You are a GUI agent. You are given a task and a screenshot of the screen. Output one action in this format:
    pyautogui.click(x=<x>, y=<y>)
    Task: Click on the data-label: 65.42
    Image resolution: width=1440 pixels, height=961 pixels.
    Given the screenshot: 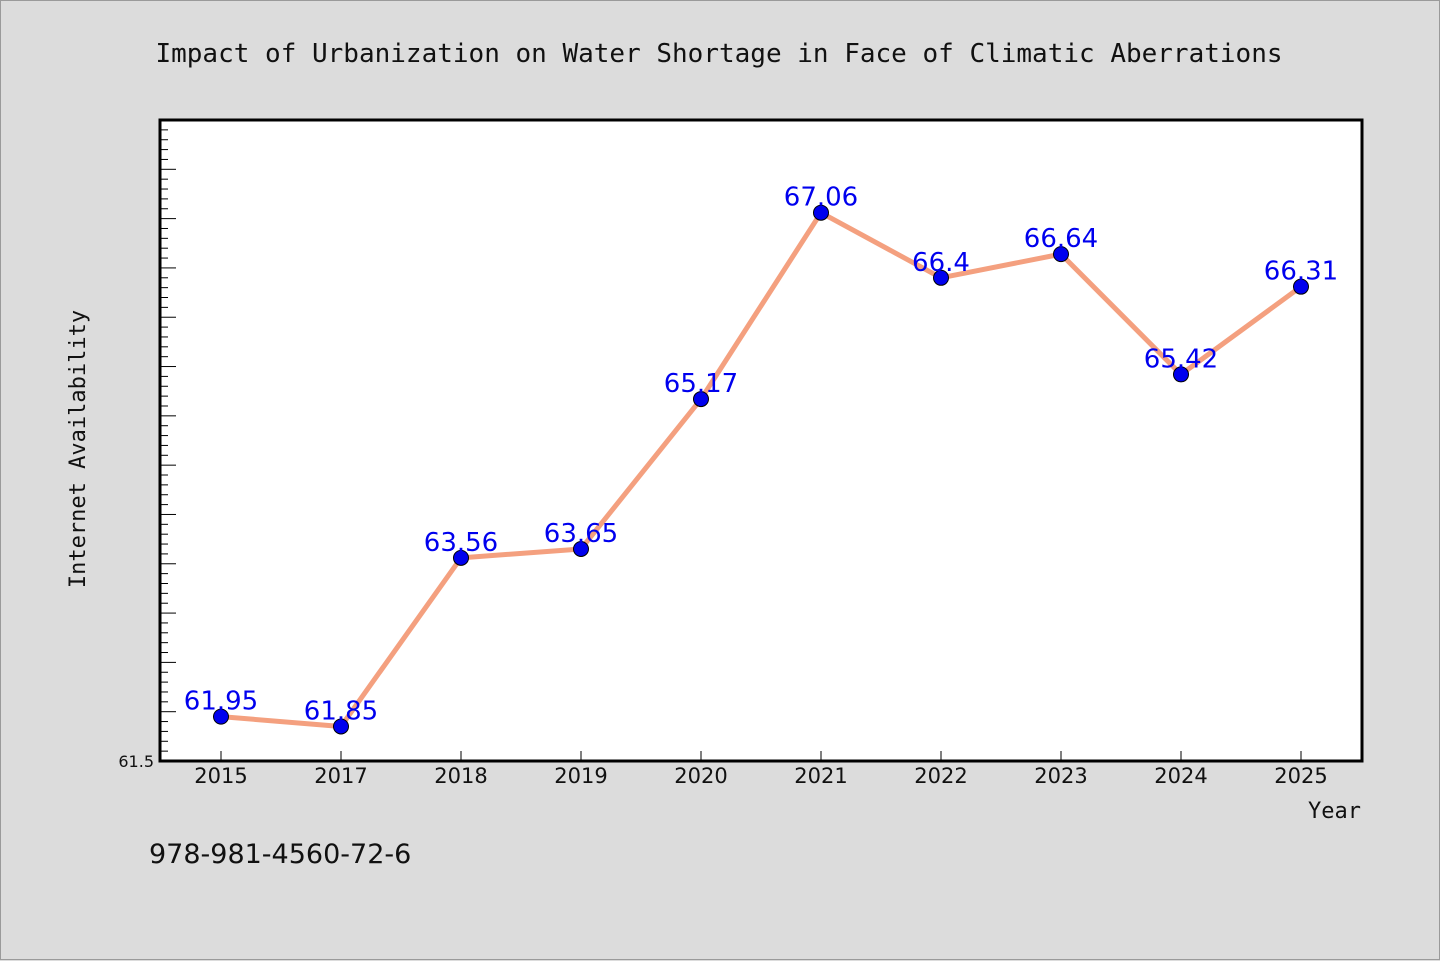 What is the action you would take?
    pyautogui.click(x=1181, y=359)
    